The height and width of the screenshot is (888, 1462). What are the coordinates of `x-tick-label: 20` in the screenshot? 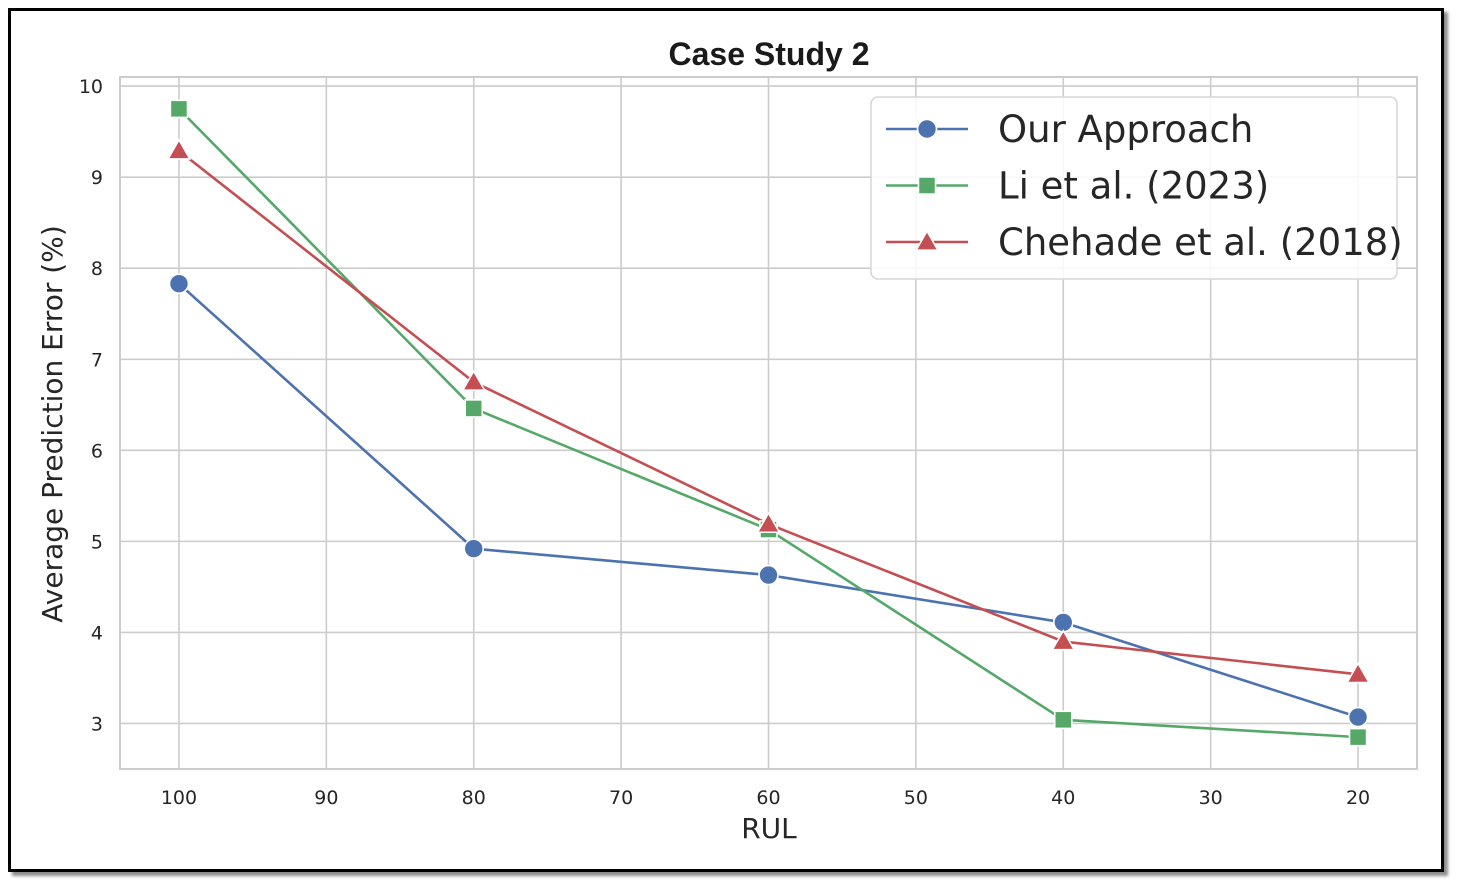 It's located at (1358, 798).